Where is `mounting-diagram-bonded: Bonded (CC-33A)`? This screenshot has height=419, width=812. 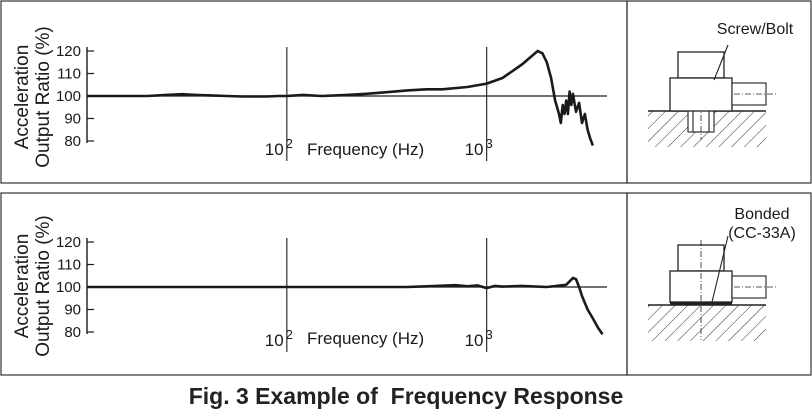
mounting-diagram-bonded: Bonded (CC-33A) is located at coordinates (722, 273).